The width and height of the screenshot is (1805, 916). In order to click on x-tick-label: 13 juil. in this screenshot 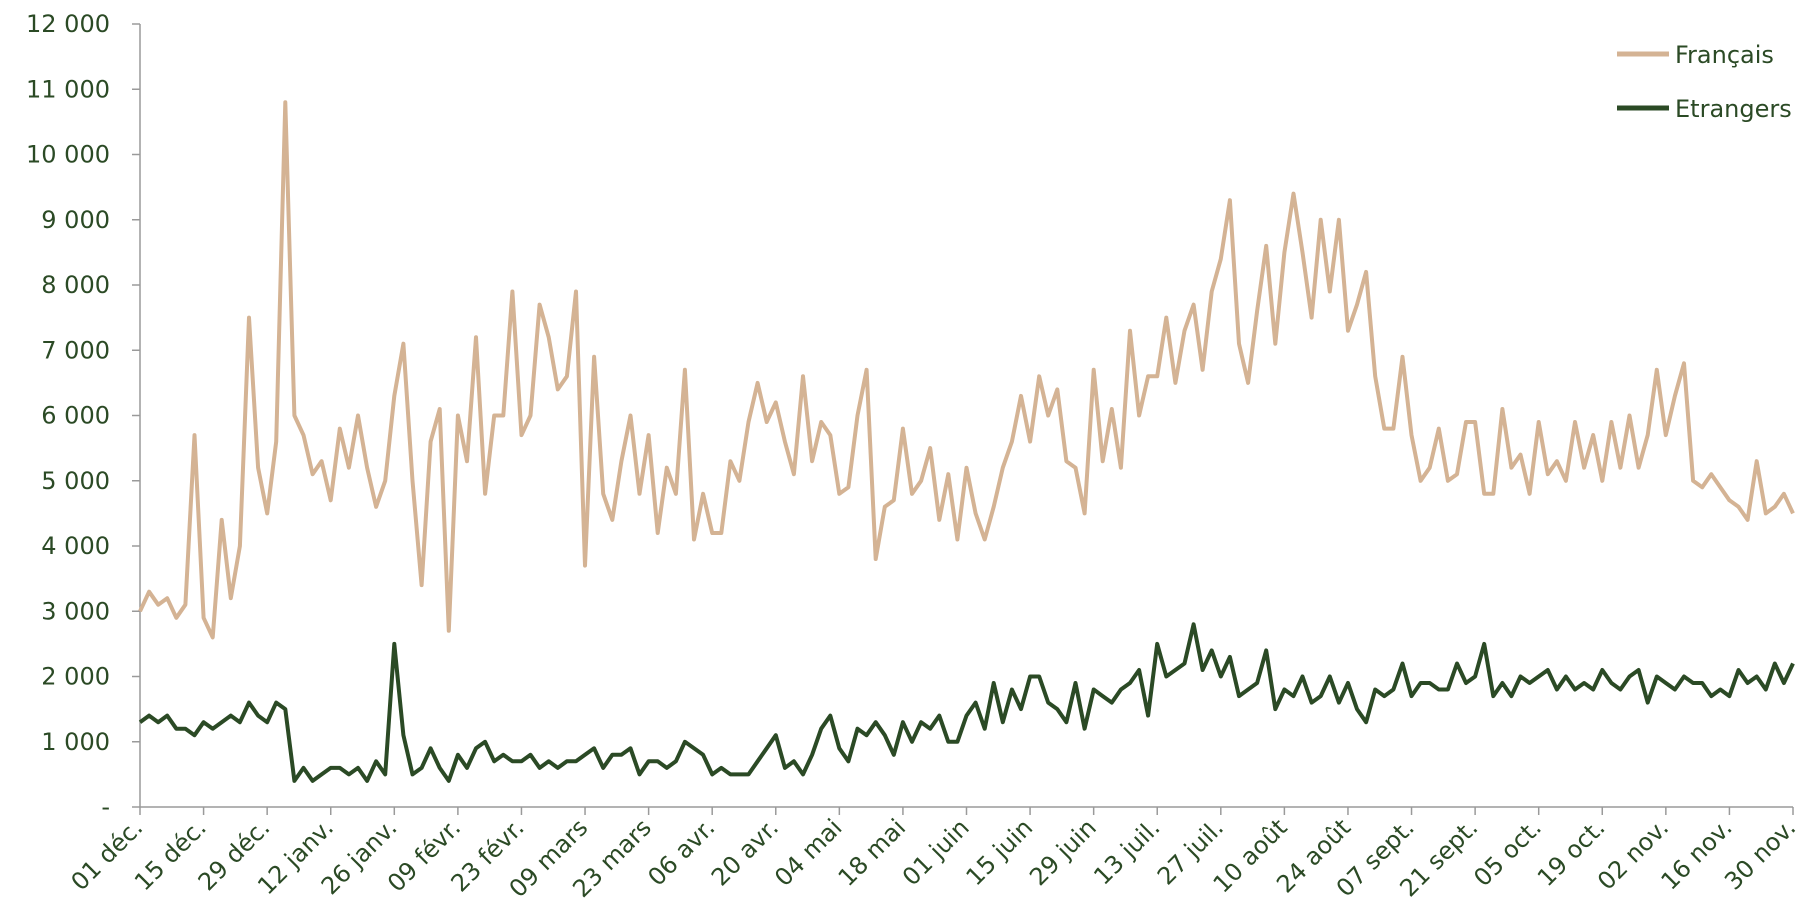, I will do `click(1126, 851)`.